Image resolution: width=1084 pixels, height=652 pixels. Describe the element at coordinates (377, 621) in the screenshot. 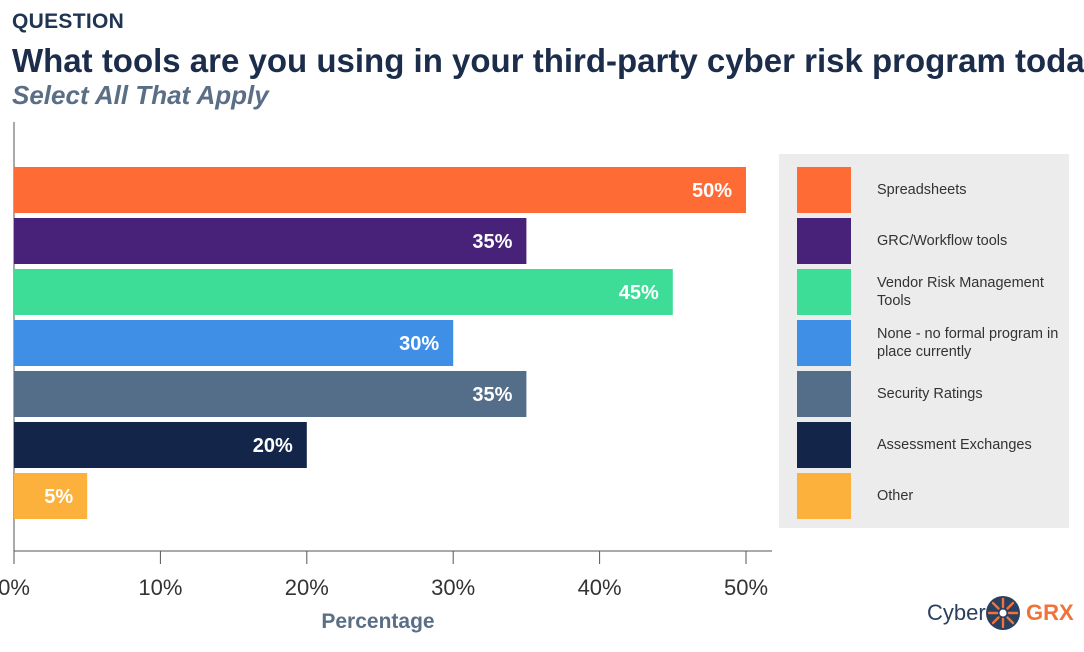

I see `x-axis-title: Percentage` at that location.